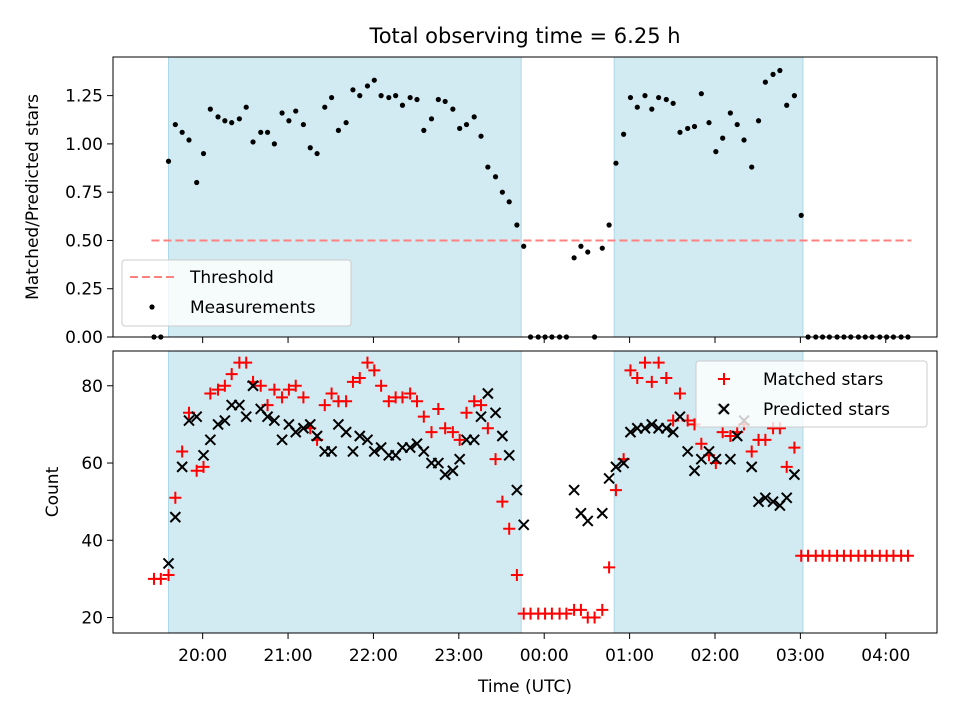  I want to click on legend-predicted-label: Predicted stars, so click(826, 410).